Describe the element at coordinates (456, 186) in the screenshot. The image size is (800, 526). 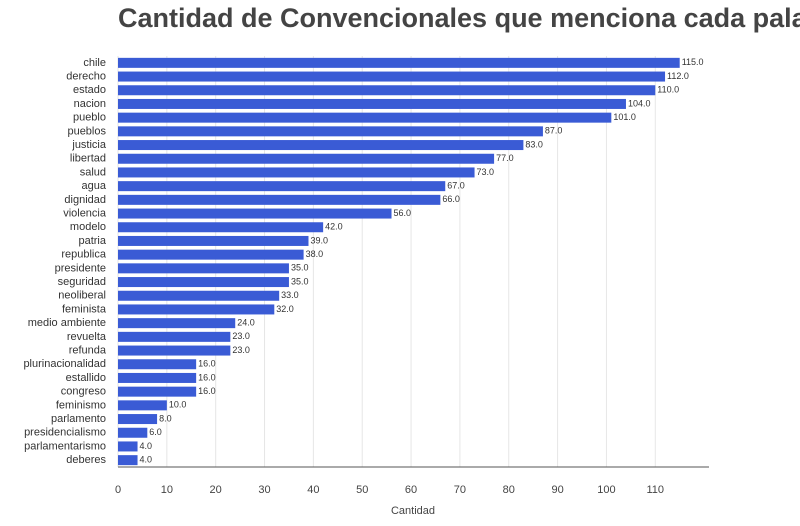
I see `value-label: 67.0` at that location.